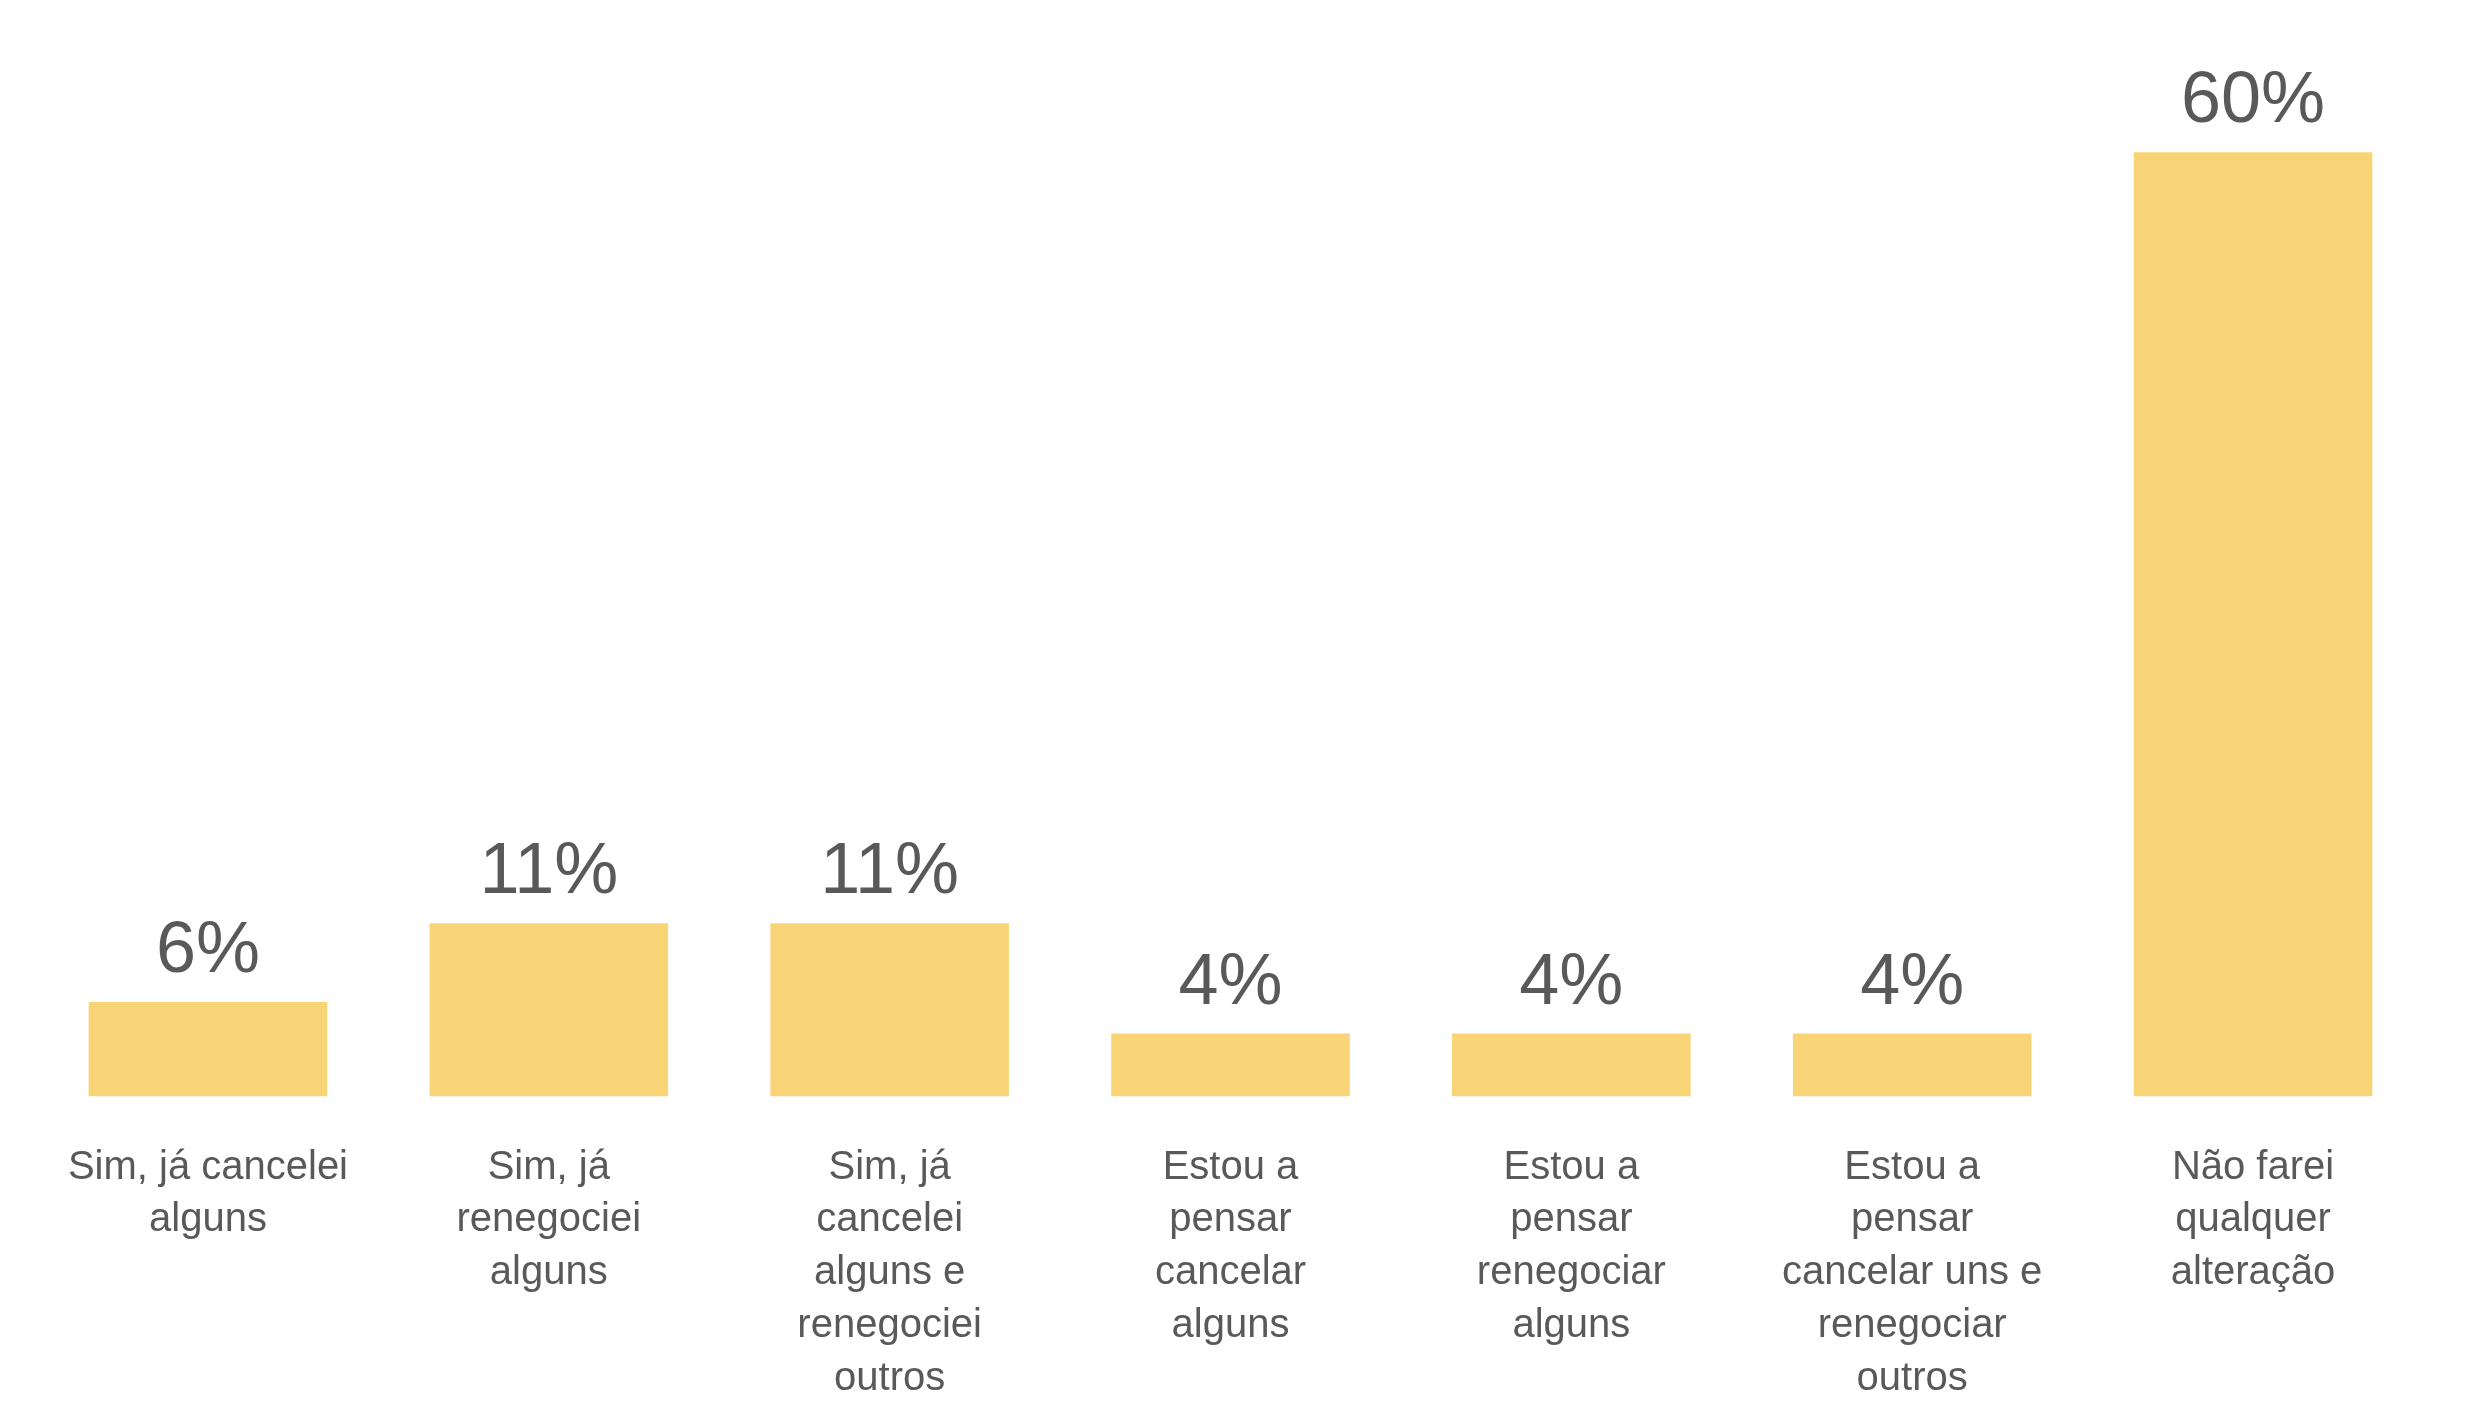  What do you see at coordinates (2253, 97) in the screenshot?
I see `data-label: 60%` at bounding box center [2253, 97].